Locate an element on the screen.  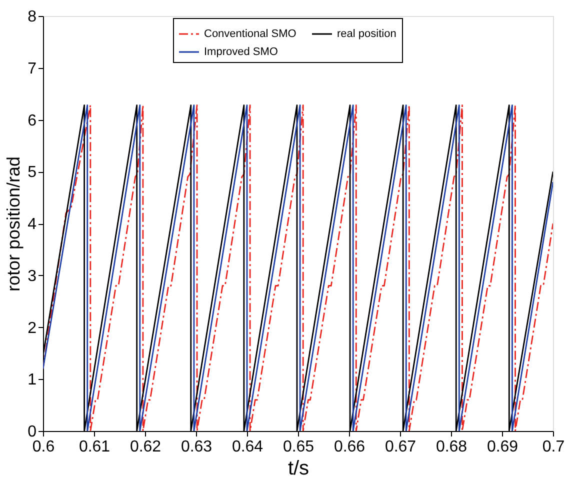
x-tick-label: 0.69 is located at coordinates (502, 447).